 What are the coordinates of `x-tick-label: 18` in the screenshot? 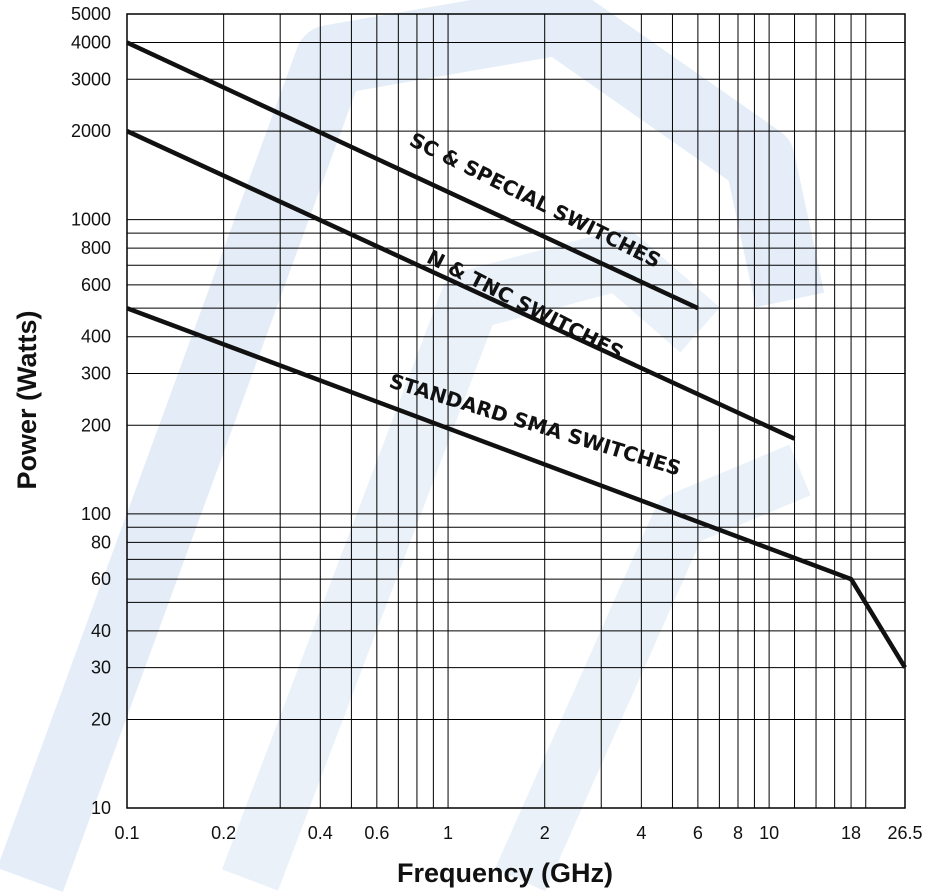 It's located at (851, 833).